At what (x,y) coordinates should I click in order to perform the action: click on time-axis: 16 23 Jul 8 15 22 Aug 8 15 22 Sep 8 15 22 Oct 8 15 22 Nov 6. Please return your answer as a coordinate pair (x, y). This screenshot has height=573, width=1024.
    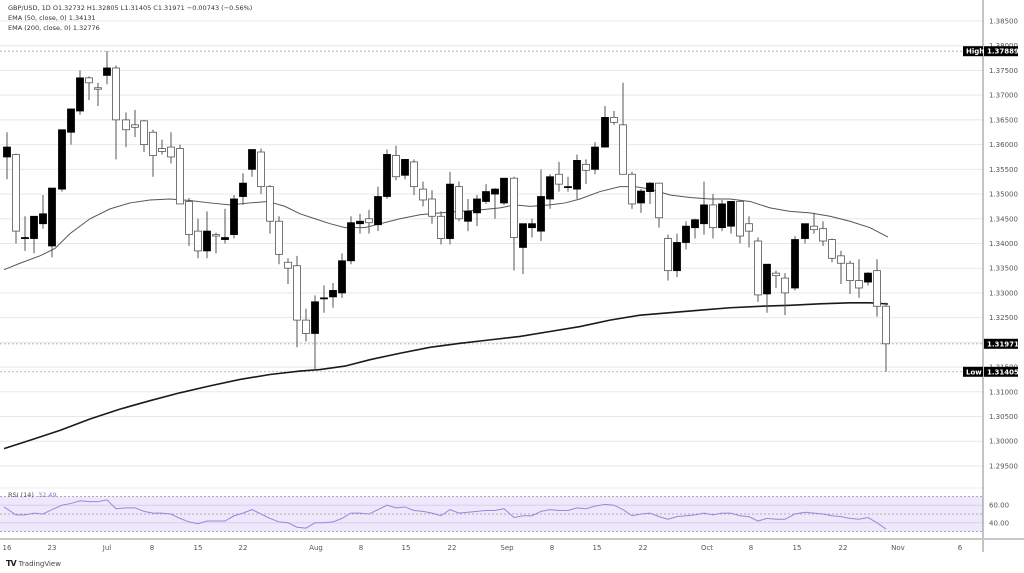
    Looking at the image, I should click on (512, 545).